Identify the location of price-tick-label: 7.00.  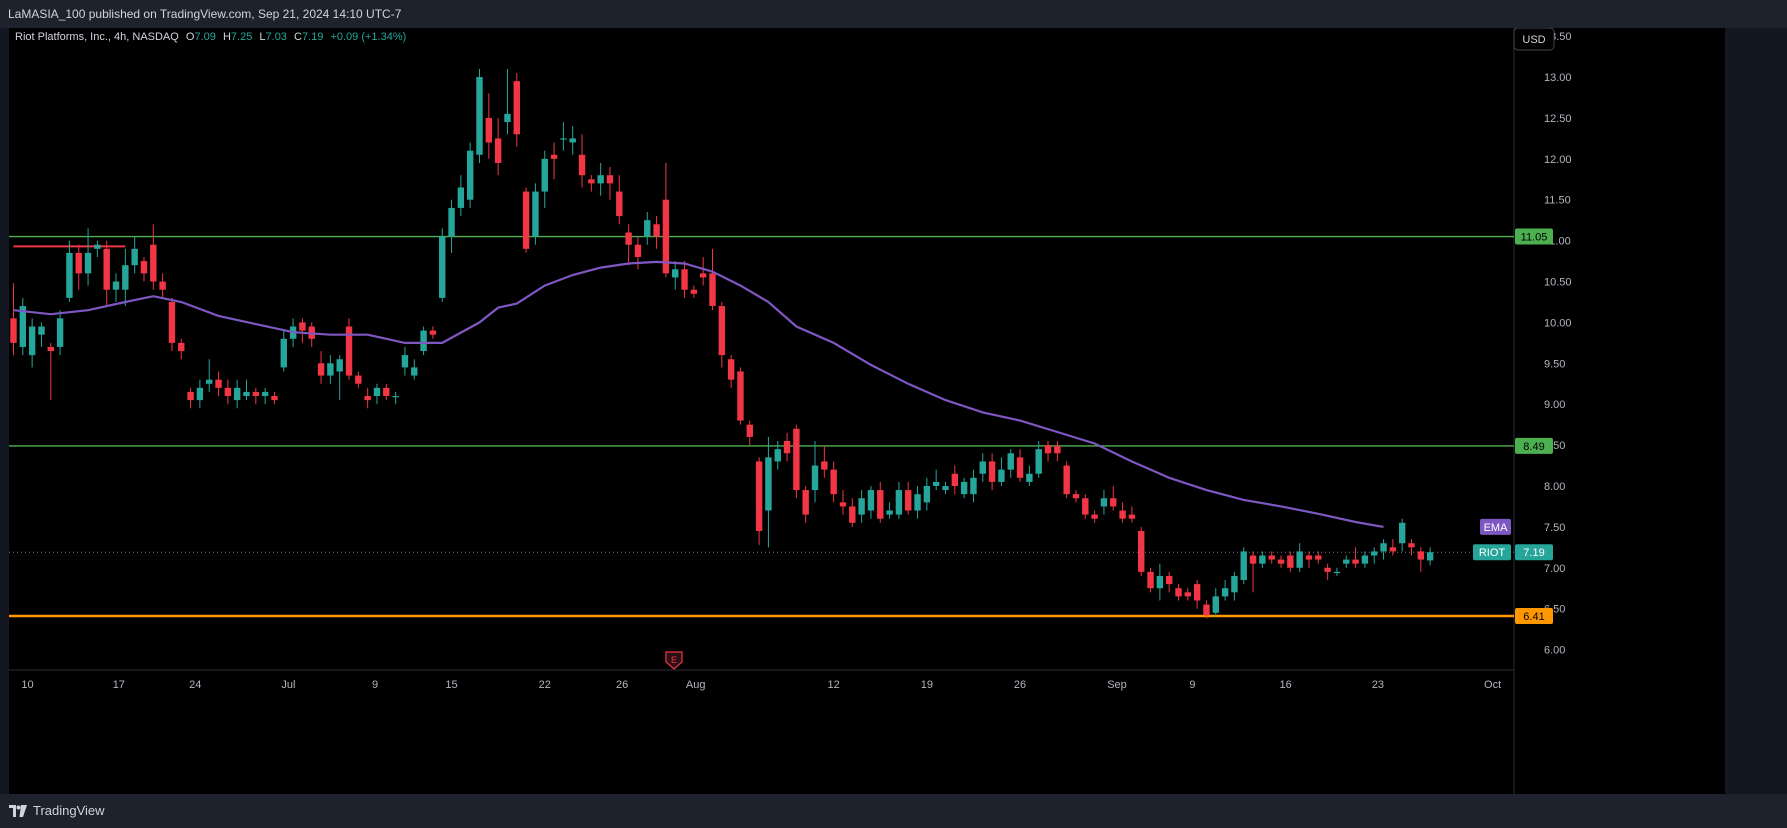
(1554, 569).